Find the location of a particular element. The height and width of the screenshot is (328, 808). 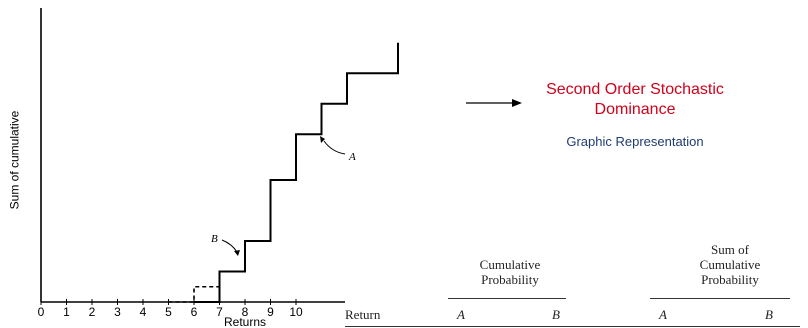

x-tick-label: 6 is located at coordinates (194, 312).